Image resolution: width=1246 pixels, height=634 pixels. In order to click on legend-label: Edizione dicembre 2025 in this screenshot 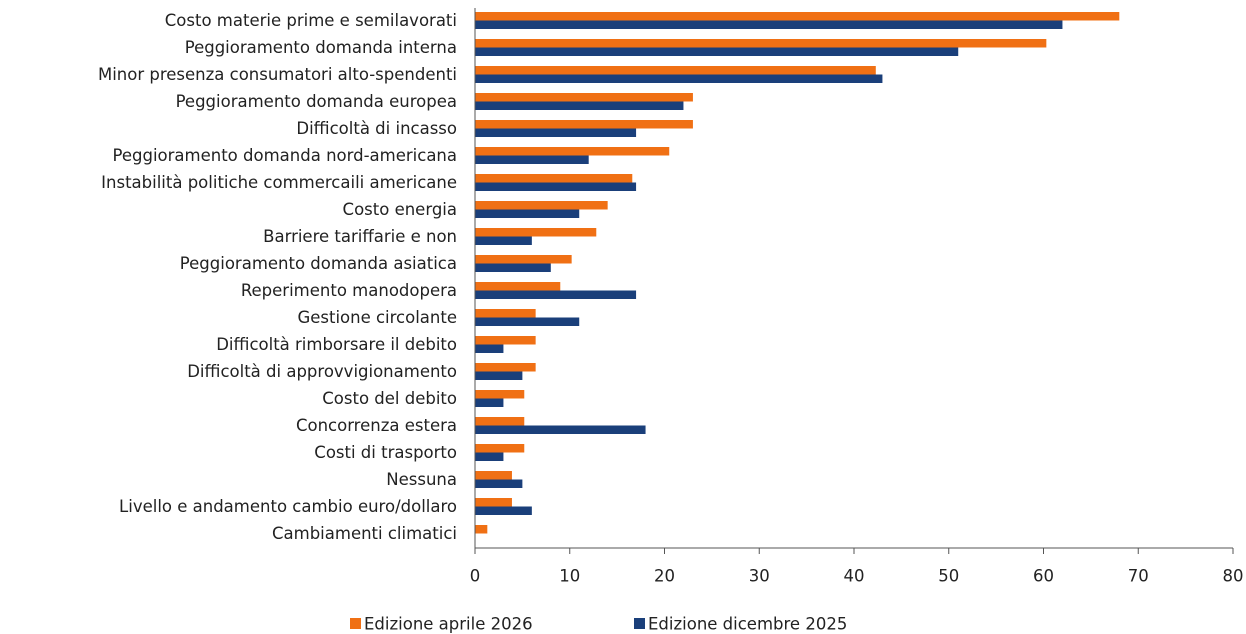, I will do `click(747, 624)`.